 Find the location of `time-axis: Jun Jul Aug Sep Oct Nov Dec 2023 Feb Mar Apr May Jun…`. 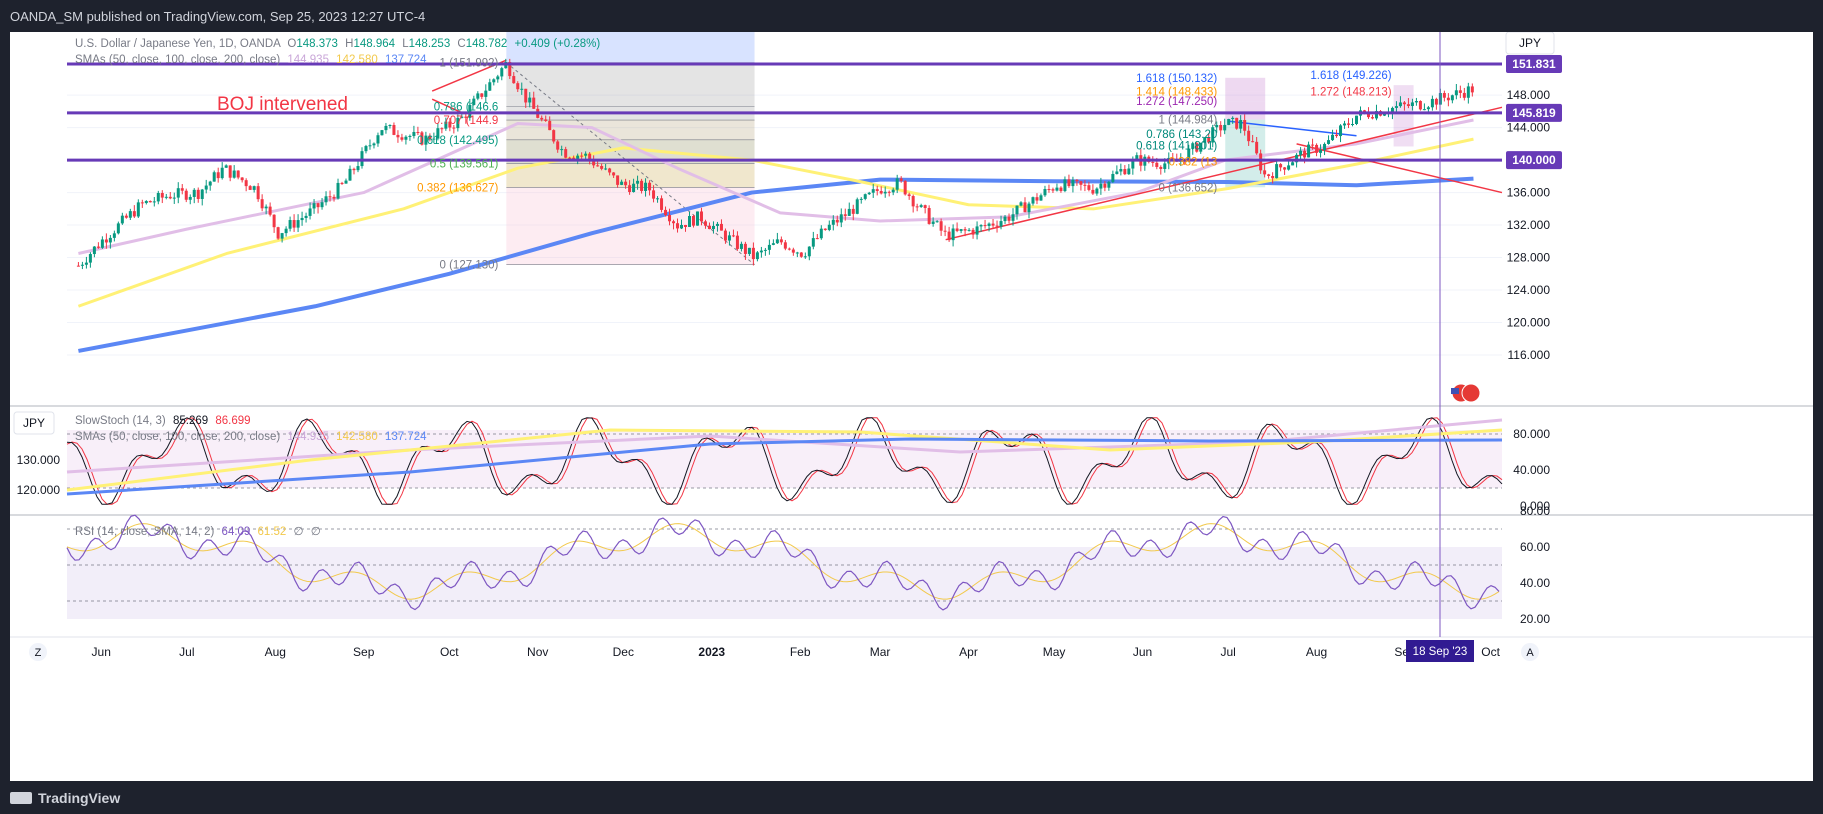

time-axis: Jun Jul Aug Sep Oct Nov Dec 2023 Feb Mar Apr May Jun… is located at coordinates (796, 652).